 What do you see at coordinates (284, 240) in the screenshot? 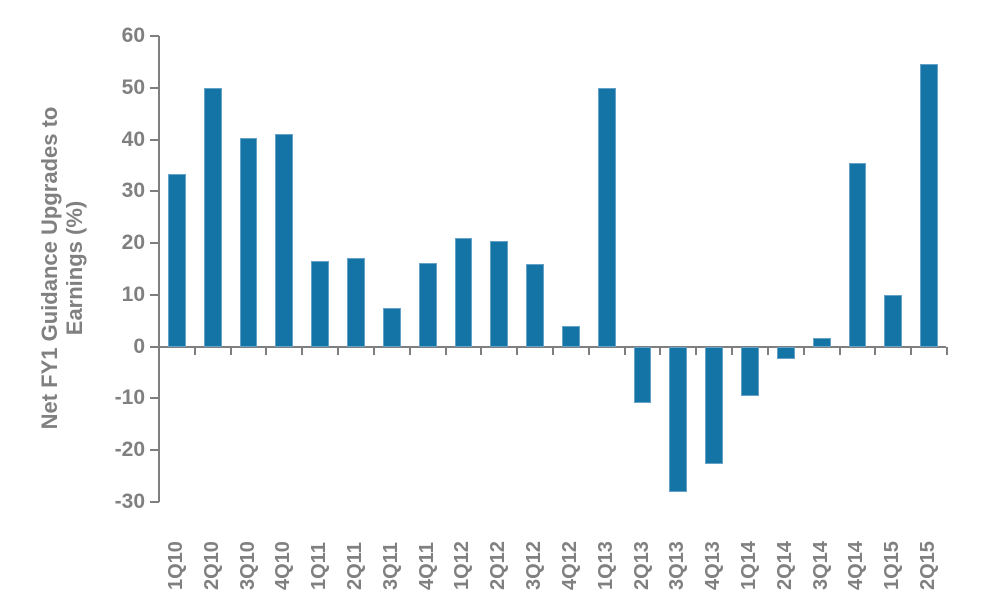
I see `bar-4Q10` at bounding box center [284, 240].